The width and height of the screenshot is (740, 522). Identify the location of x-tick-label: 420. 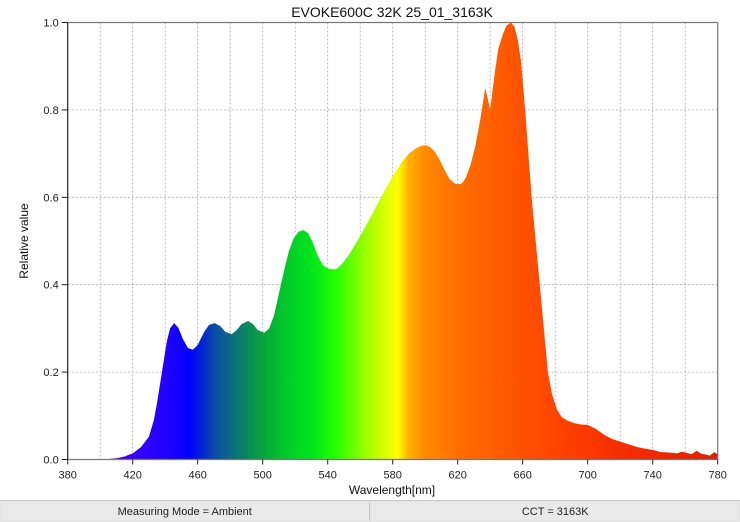
(133, 476).